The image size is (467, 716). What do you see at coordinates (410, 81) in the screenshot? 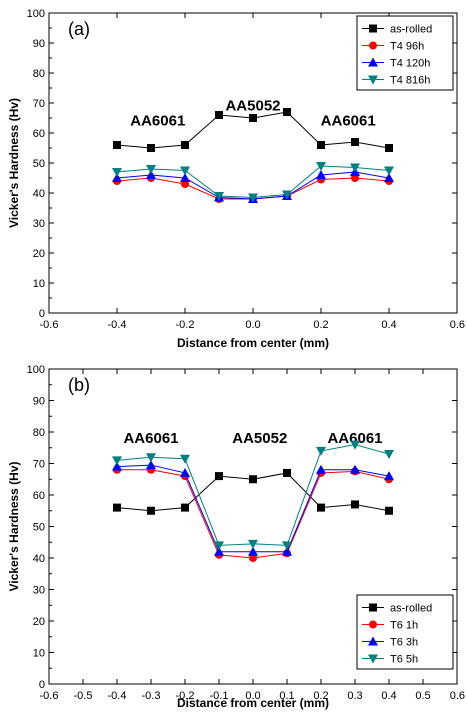
I see `legend-label: T4 816h` at bounding box center [410, 81].